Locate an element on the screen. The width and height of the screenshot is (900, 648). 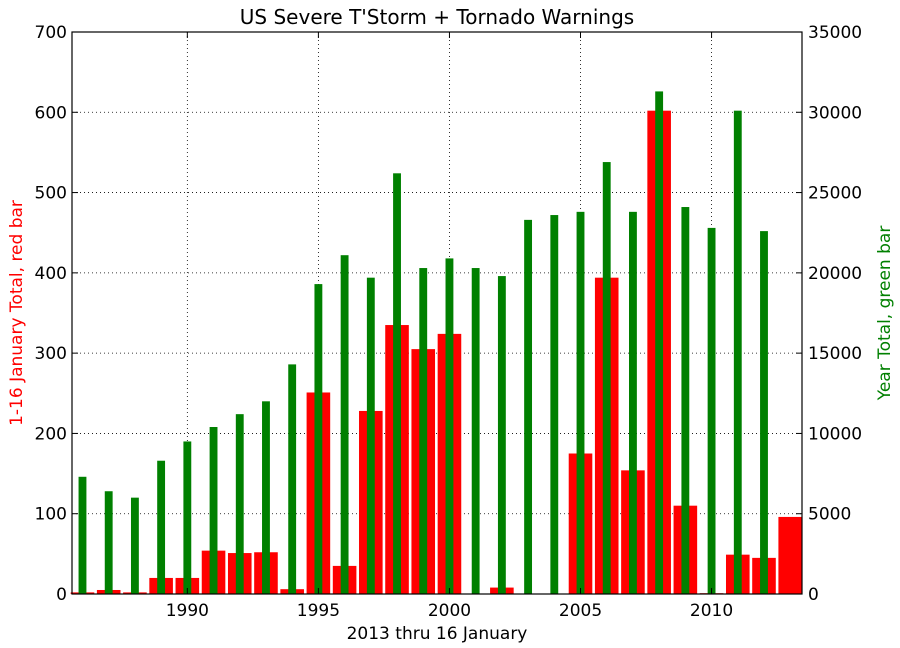
y-tick-label-right: 20000 is located at coordinates (835, 274).